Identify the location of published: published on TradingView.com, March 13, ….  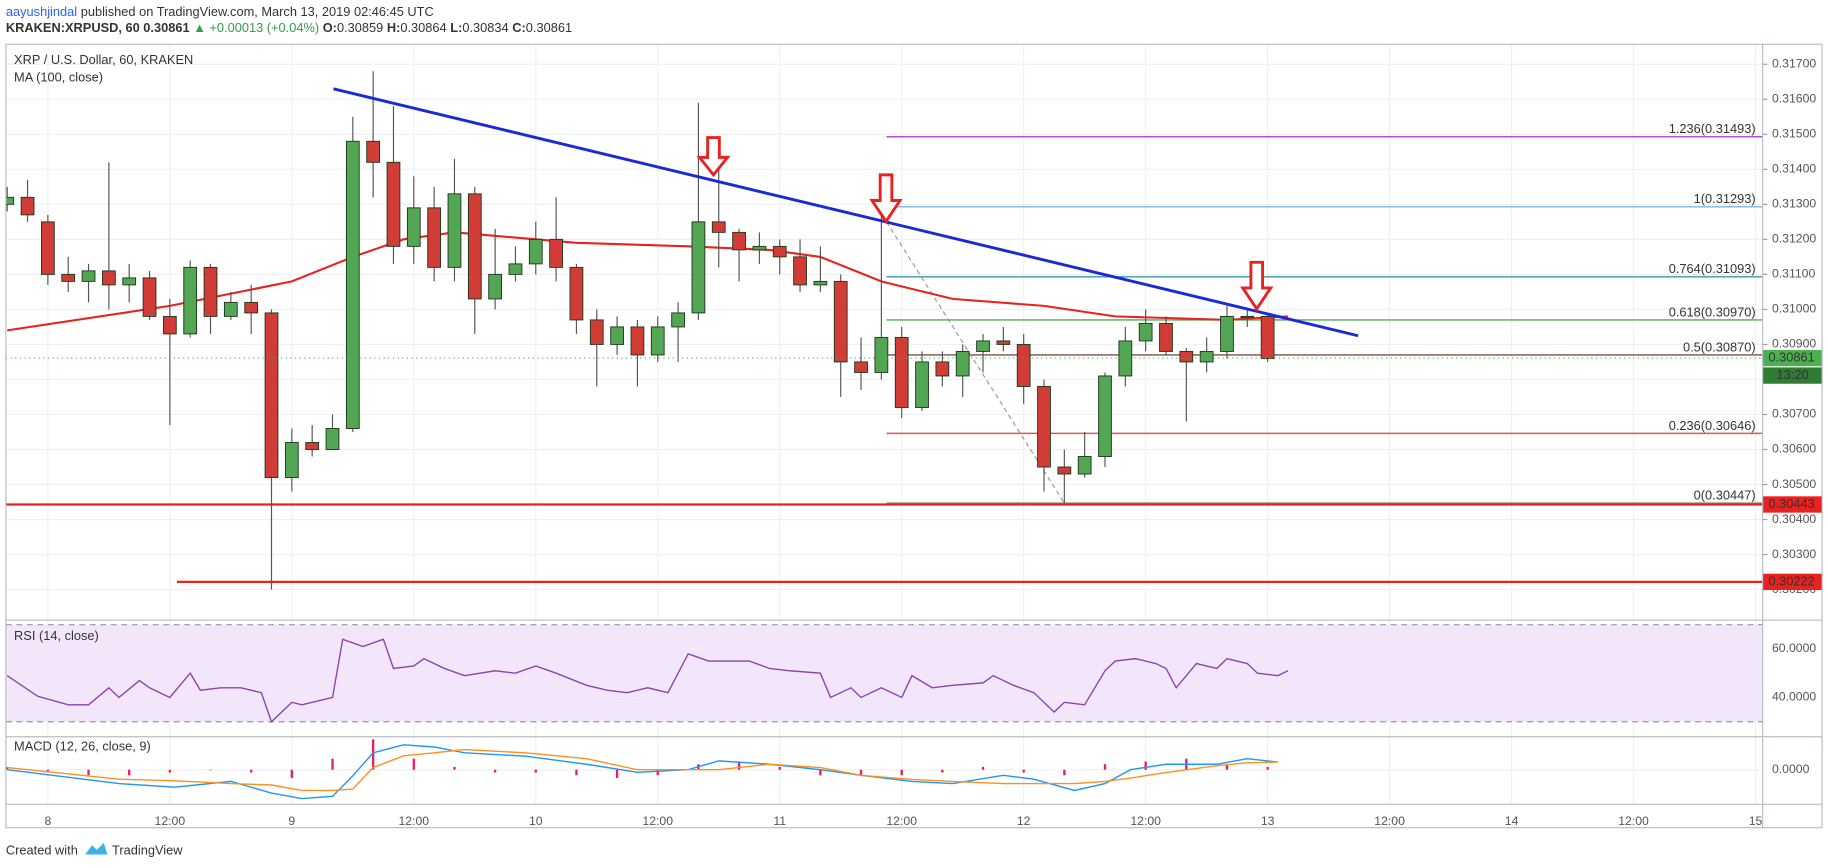
(257, 11).